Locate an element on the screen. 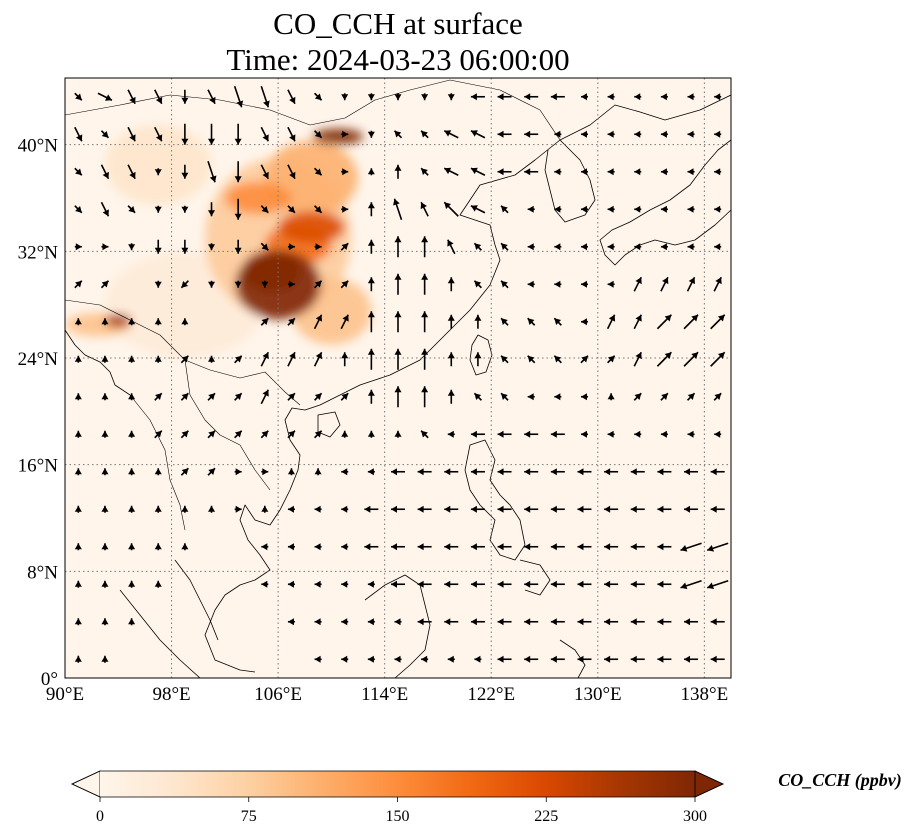 The width and height of the screenshot is (921, 836). colorbar-extend-max is located at coordinates (709, 784).